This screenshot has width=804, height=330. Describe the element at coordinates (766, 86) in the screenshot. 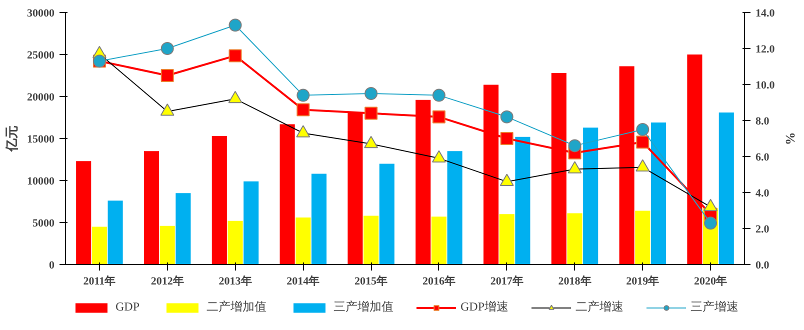

I see `y2-tick-label: 10.0` at that location.